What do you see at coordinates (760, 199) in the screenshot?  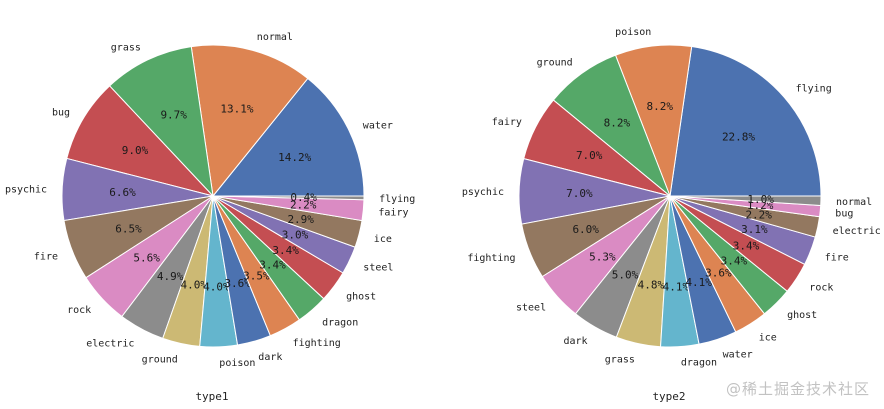 I see `pct-label-normal: 1.0%` at bounding box center [760, 199].